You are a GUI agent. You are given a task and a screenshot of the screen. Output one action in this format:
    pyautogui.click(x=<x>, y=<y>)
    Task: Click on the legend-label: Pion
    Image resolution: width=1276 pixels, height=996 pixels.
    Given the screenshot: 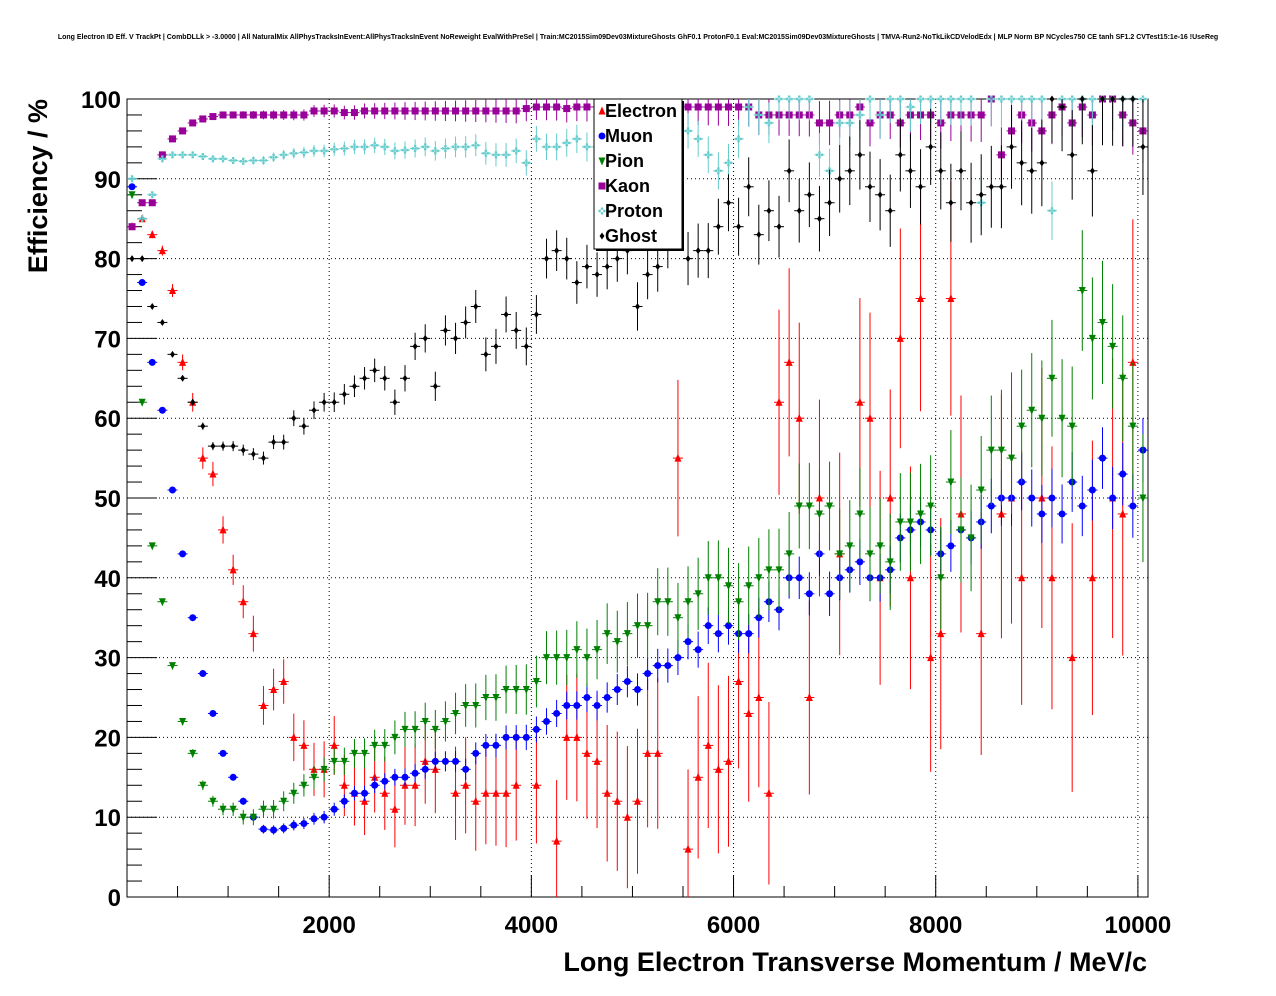 What is the action you would take?
    pyautogui.click(x=624, y=161)
    